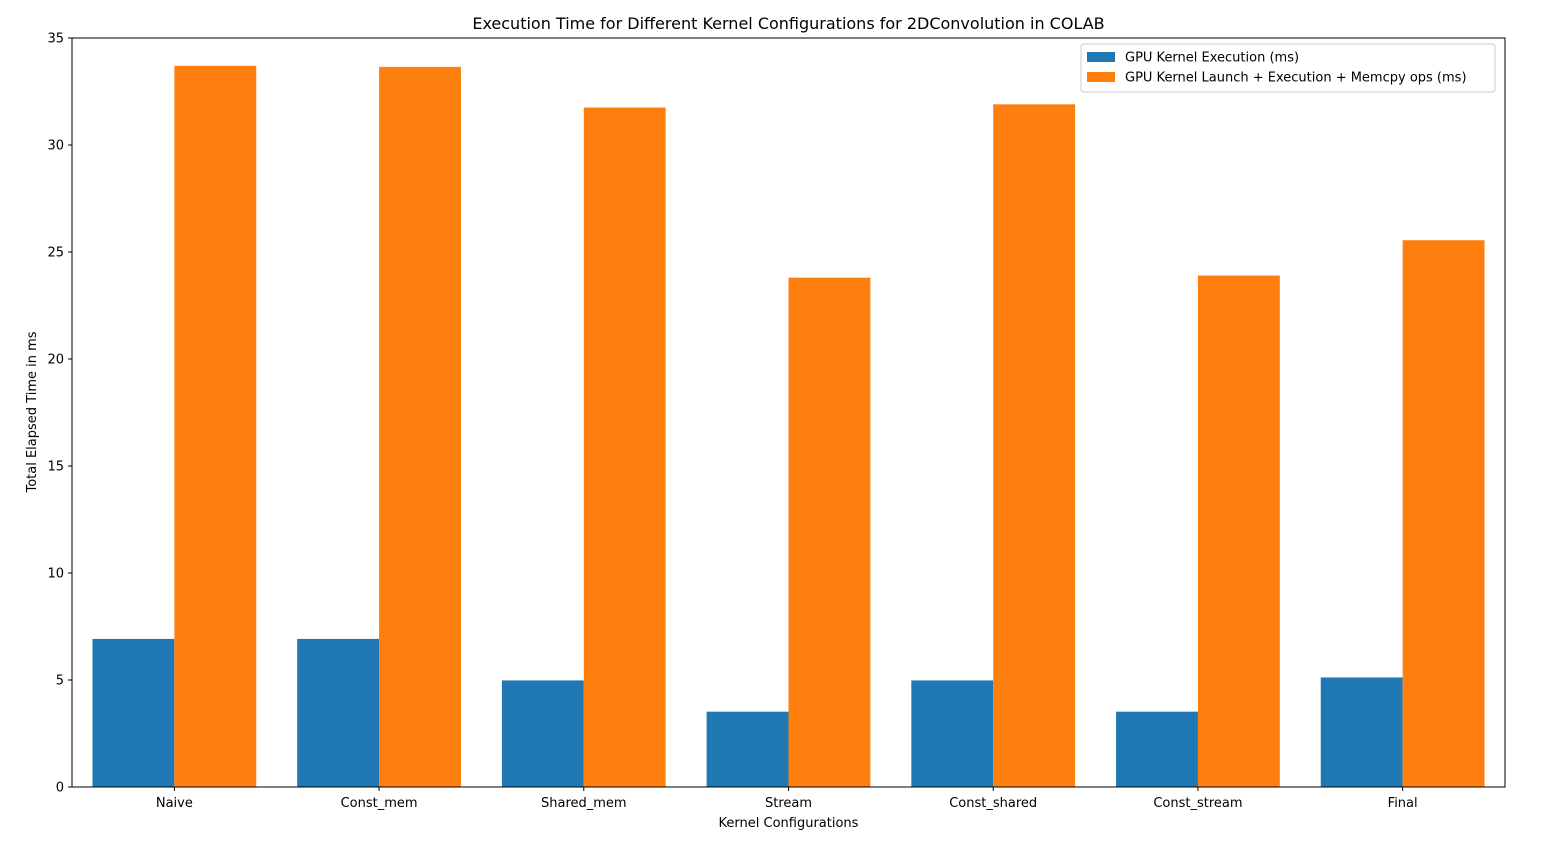 The width and height of the screenshot is (1554, 841). Describe the element at coordinates (993, 803) in the screenshot. I see `x-tick-label: Const_shared` at that location.